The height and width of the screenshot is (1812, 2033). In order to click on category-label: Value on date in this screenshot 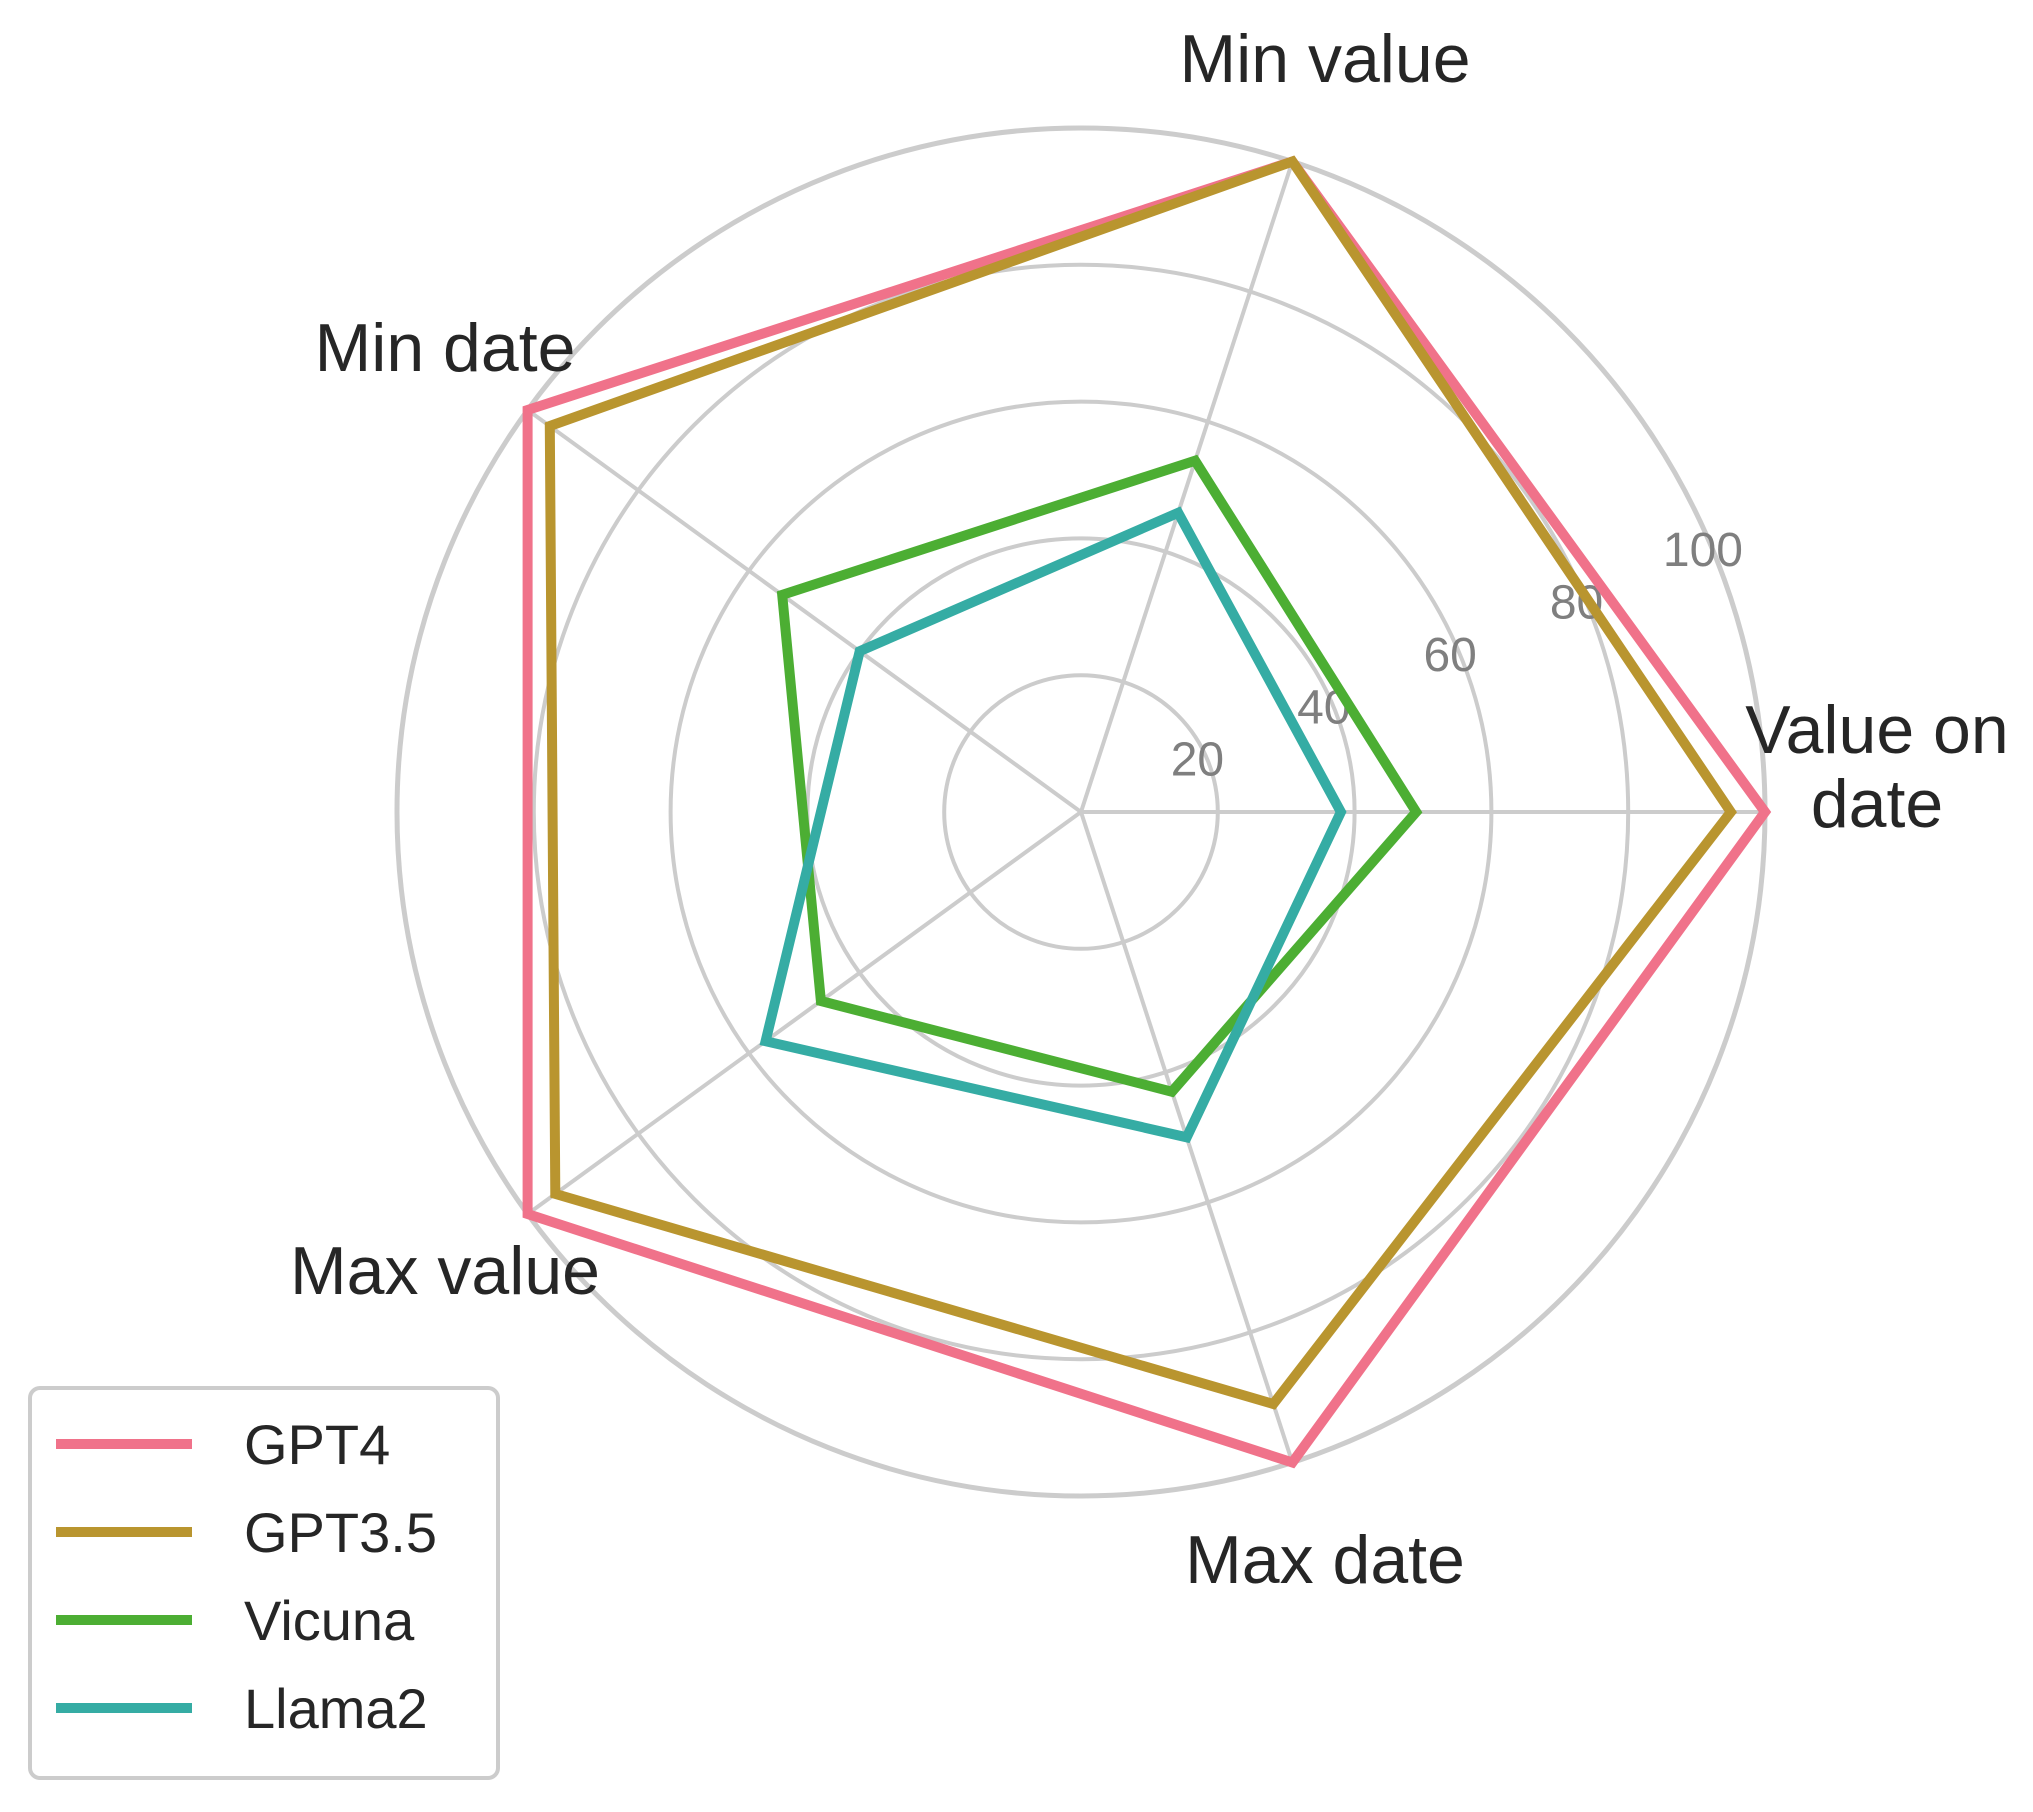, I will do `click(1876, 767)`.